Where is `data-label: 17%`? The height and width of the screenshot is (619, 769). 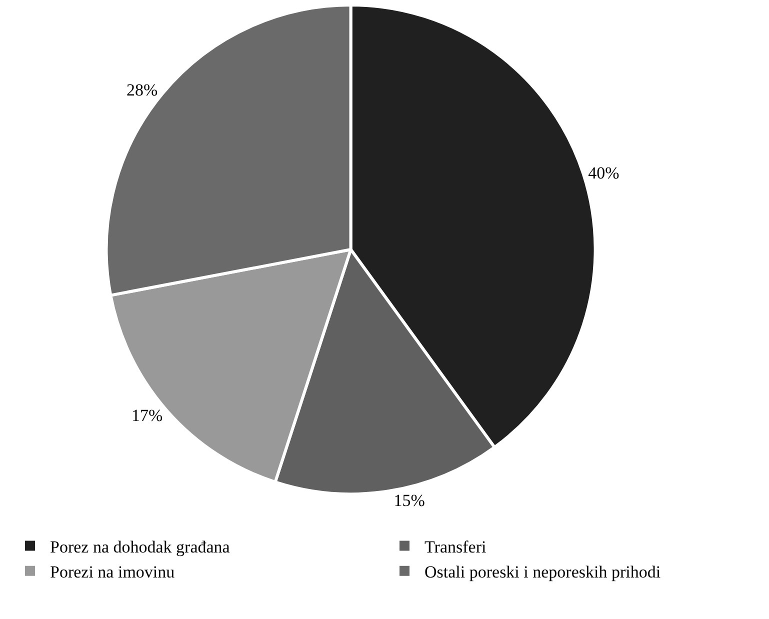
data-label: 17% is located at coordinates (147, 415).